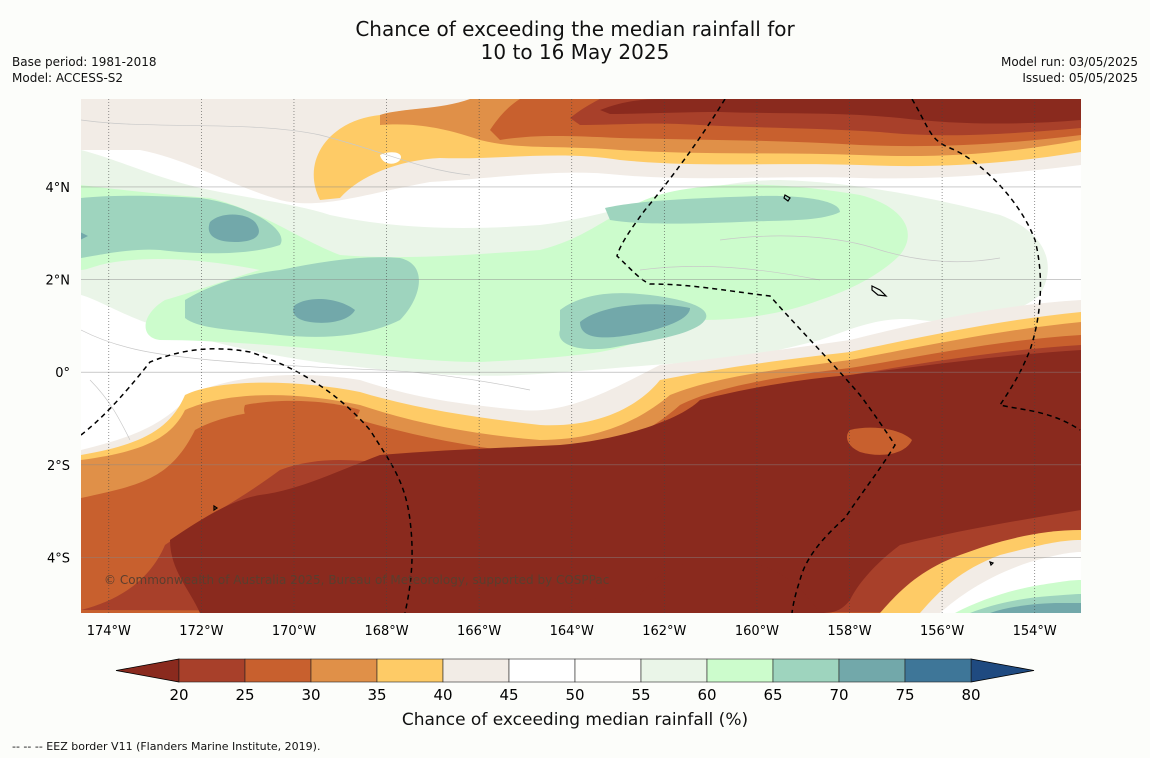  What do you see at coordinates (1069, 62) in the screenshot?
I see `model-run: Model run: 03/05/2025` at bounding box center [1069, 62].